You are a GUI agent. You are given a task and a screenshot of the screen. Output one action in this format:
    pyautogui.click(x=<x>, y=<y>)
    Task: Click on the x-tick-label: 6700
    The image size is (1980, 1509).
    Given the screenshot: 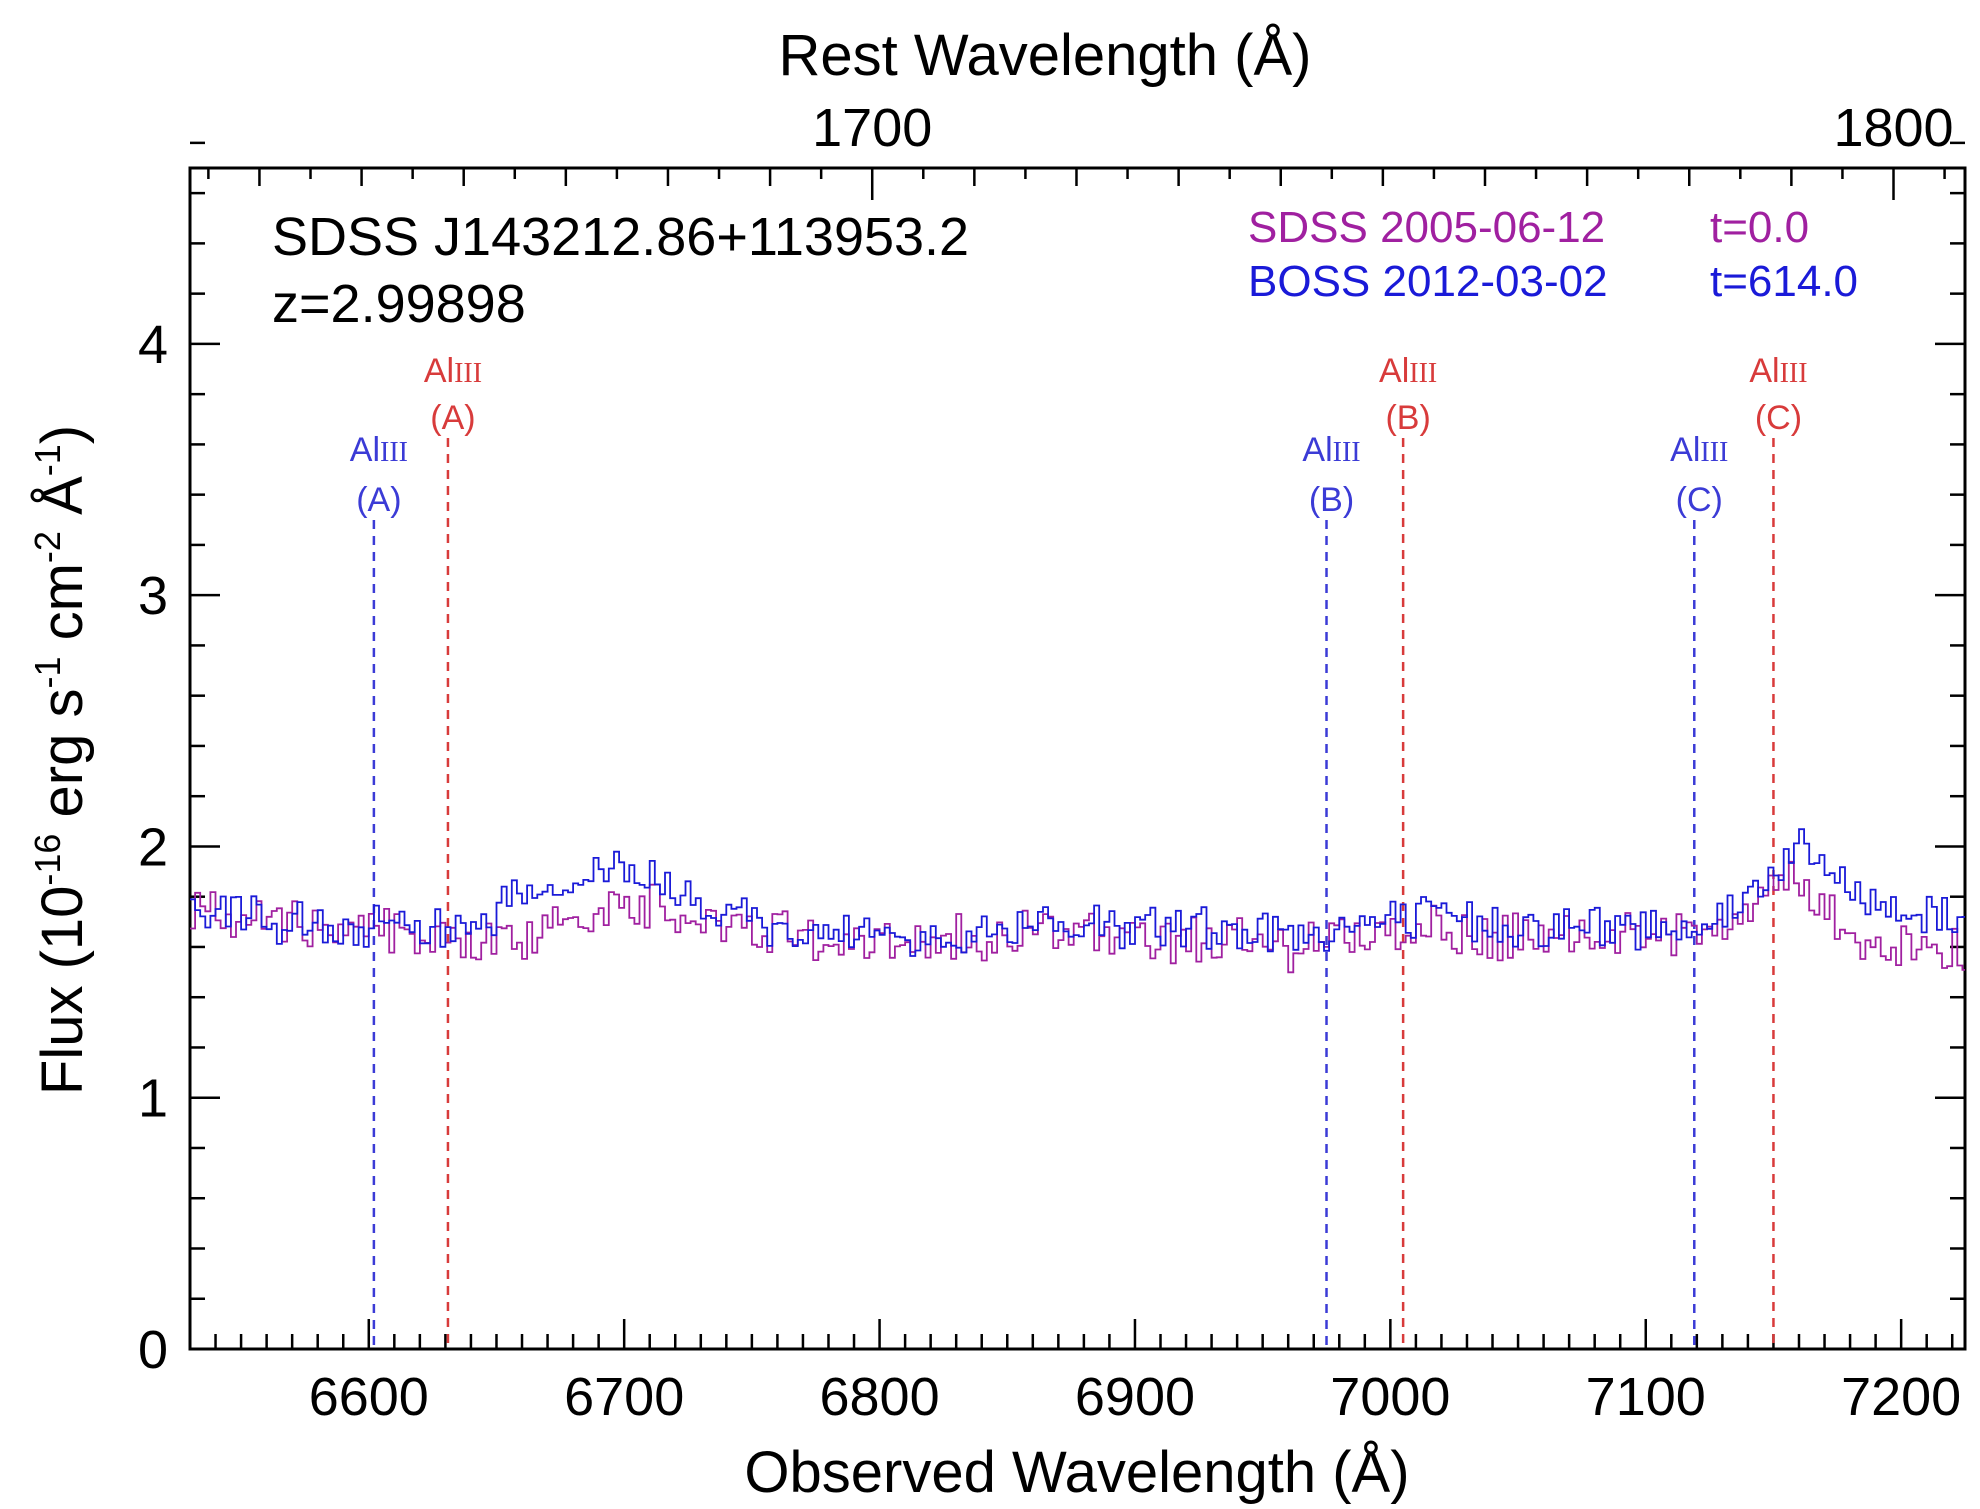 What is the action you would take?
    pyautogui.click(x=624, y=1397)
    